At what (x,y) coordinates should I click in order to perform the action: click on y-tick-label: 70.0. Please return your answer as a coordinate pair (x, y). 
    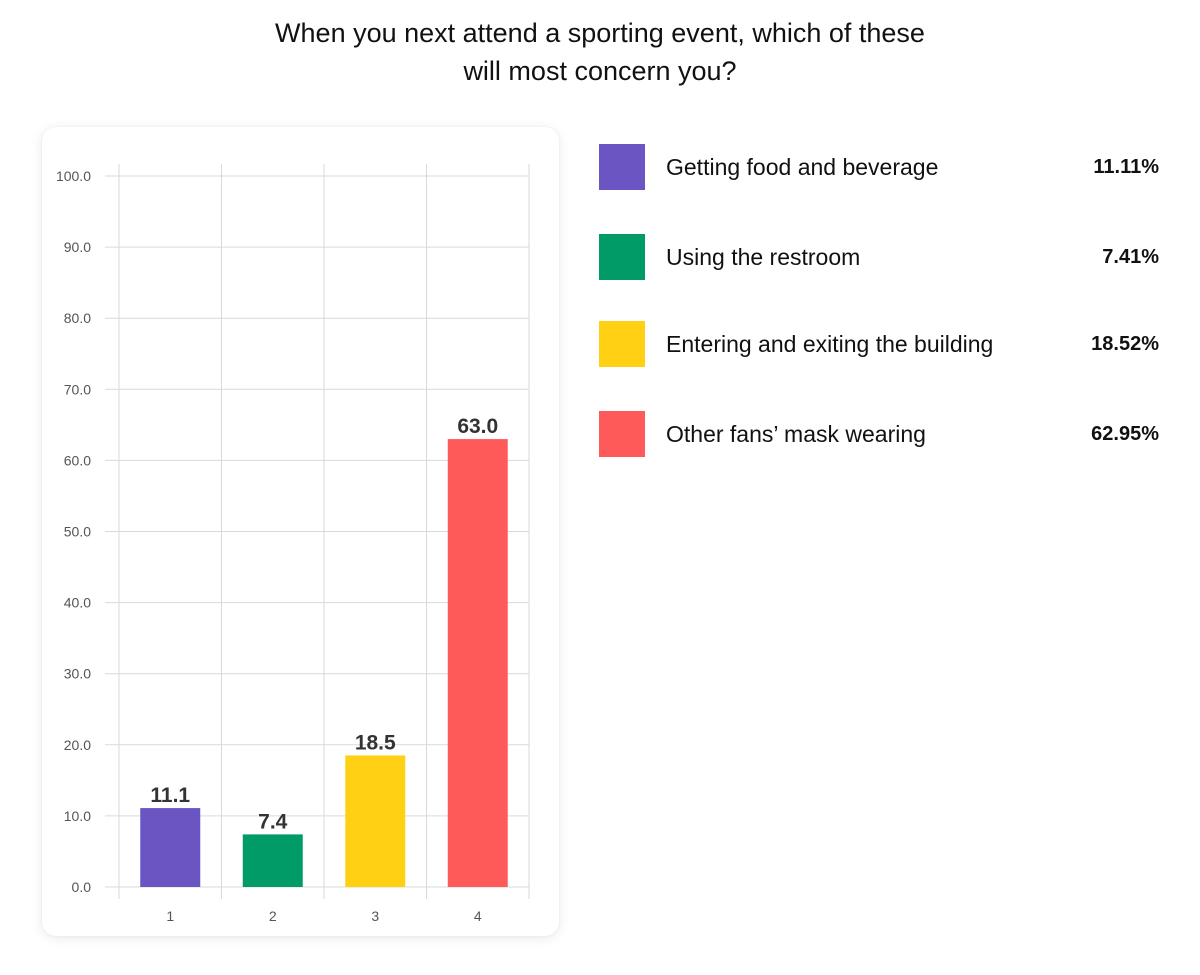
    Looking at the image, I should click on (77, 389).